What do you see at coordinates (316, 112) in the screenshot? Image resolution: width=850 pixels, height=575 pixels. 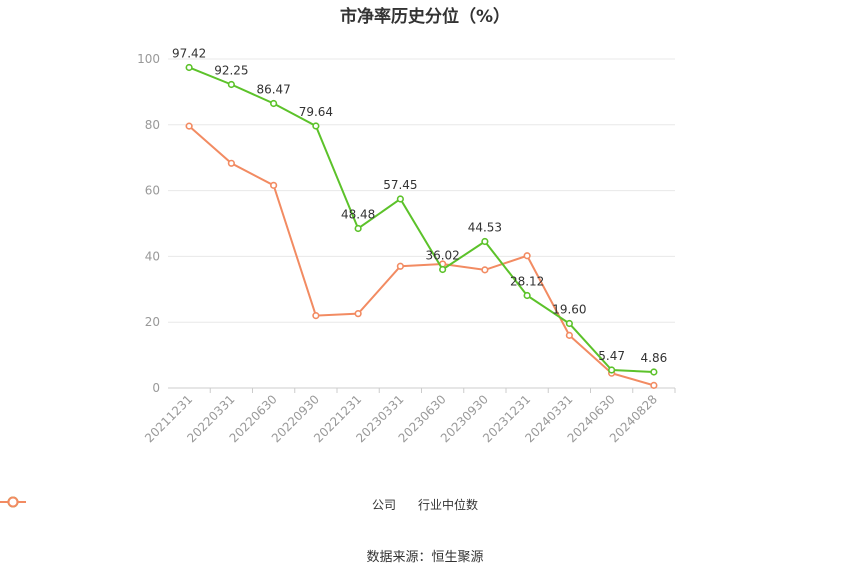 I see `data-label: 79.64` at bounding box center [316, 112].